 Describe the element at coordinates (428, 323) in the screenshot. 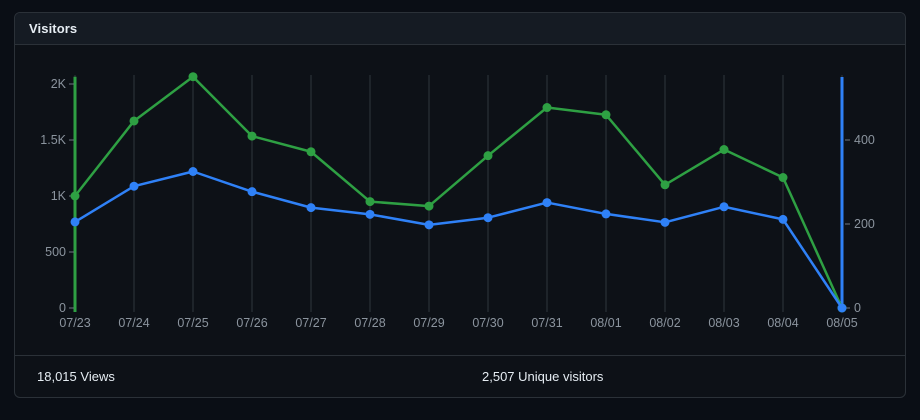

I see `x-axis-label: 07/29` at that location.